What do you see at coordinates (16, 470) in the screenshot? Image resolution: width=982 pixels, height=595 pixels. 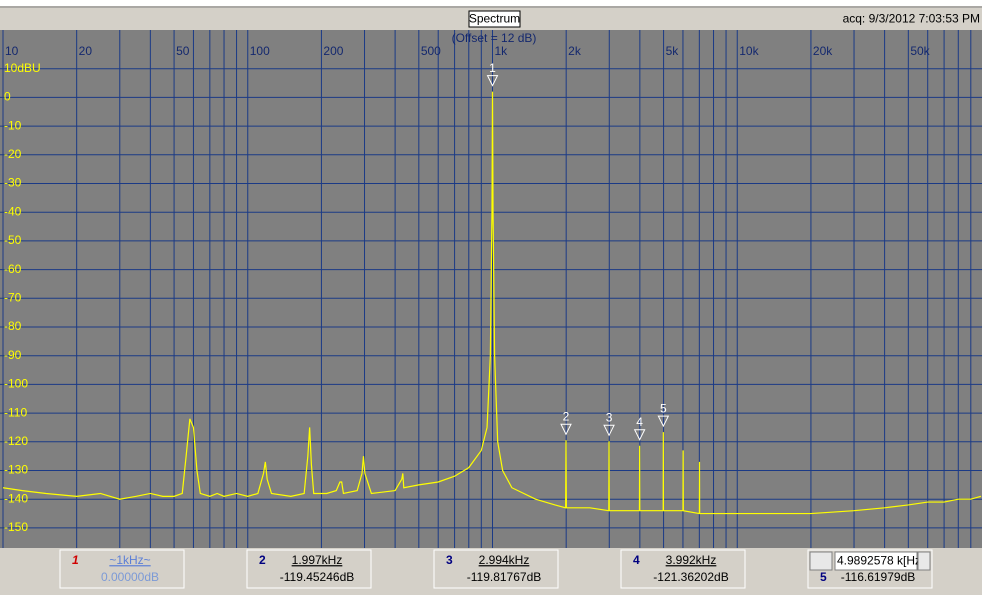 I see `y-tick-label: -130` at bounding box center [16, 470].